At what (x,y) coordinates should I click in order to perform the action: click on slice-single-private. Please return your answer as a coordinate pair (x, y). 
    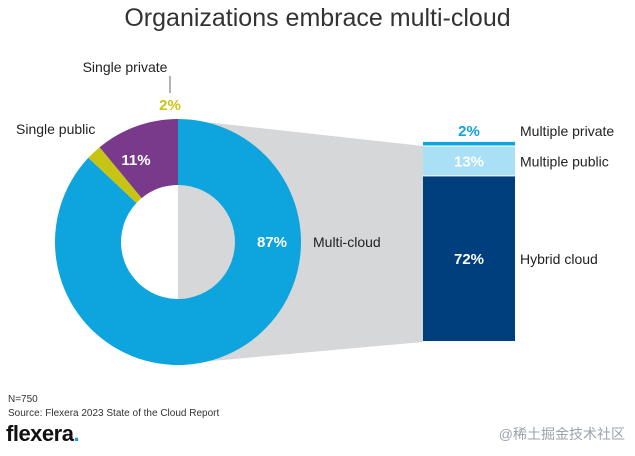
    Looking at the image, I should click on (115, 175).